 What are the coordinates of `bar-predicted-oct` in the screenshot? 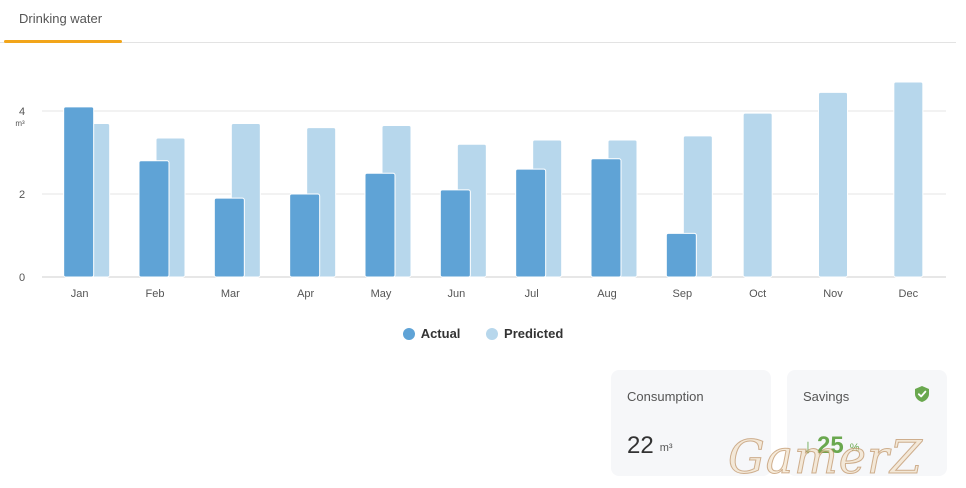 It's located at (757, 195).